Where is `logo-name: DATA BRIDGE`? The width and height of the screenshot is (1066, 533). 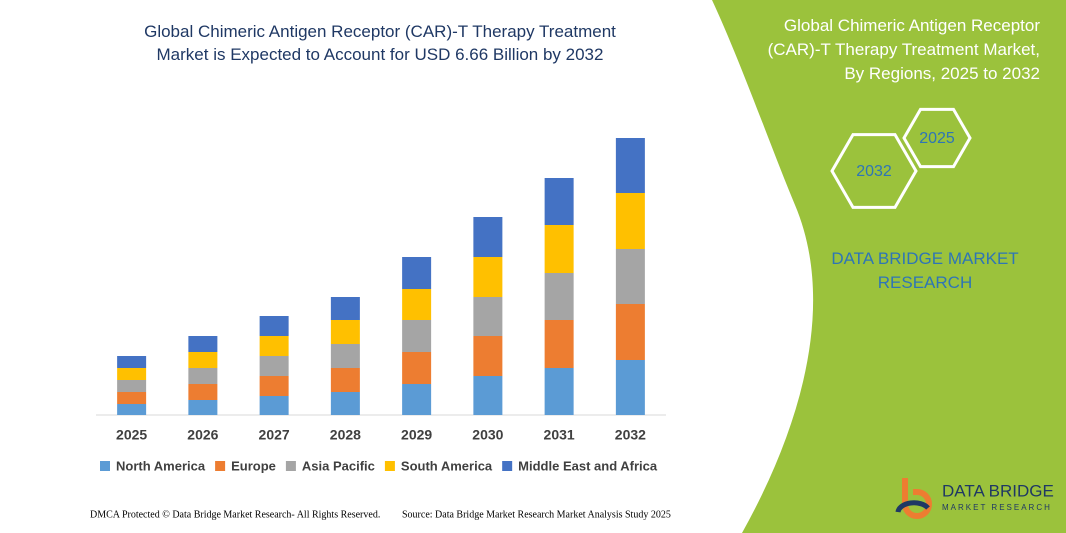
logo-name: DATA BRIDGE is located at coordinates (998, 490).